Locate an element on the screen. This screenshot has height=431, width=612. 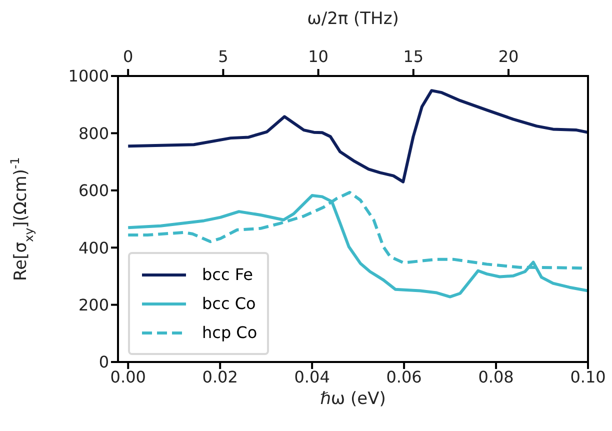
x2-tick-label: 10 is located at coordinates (318, 56).